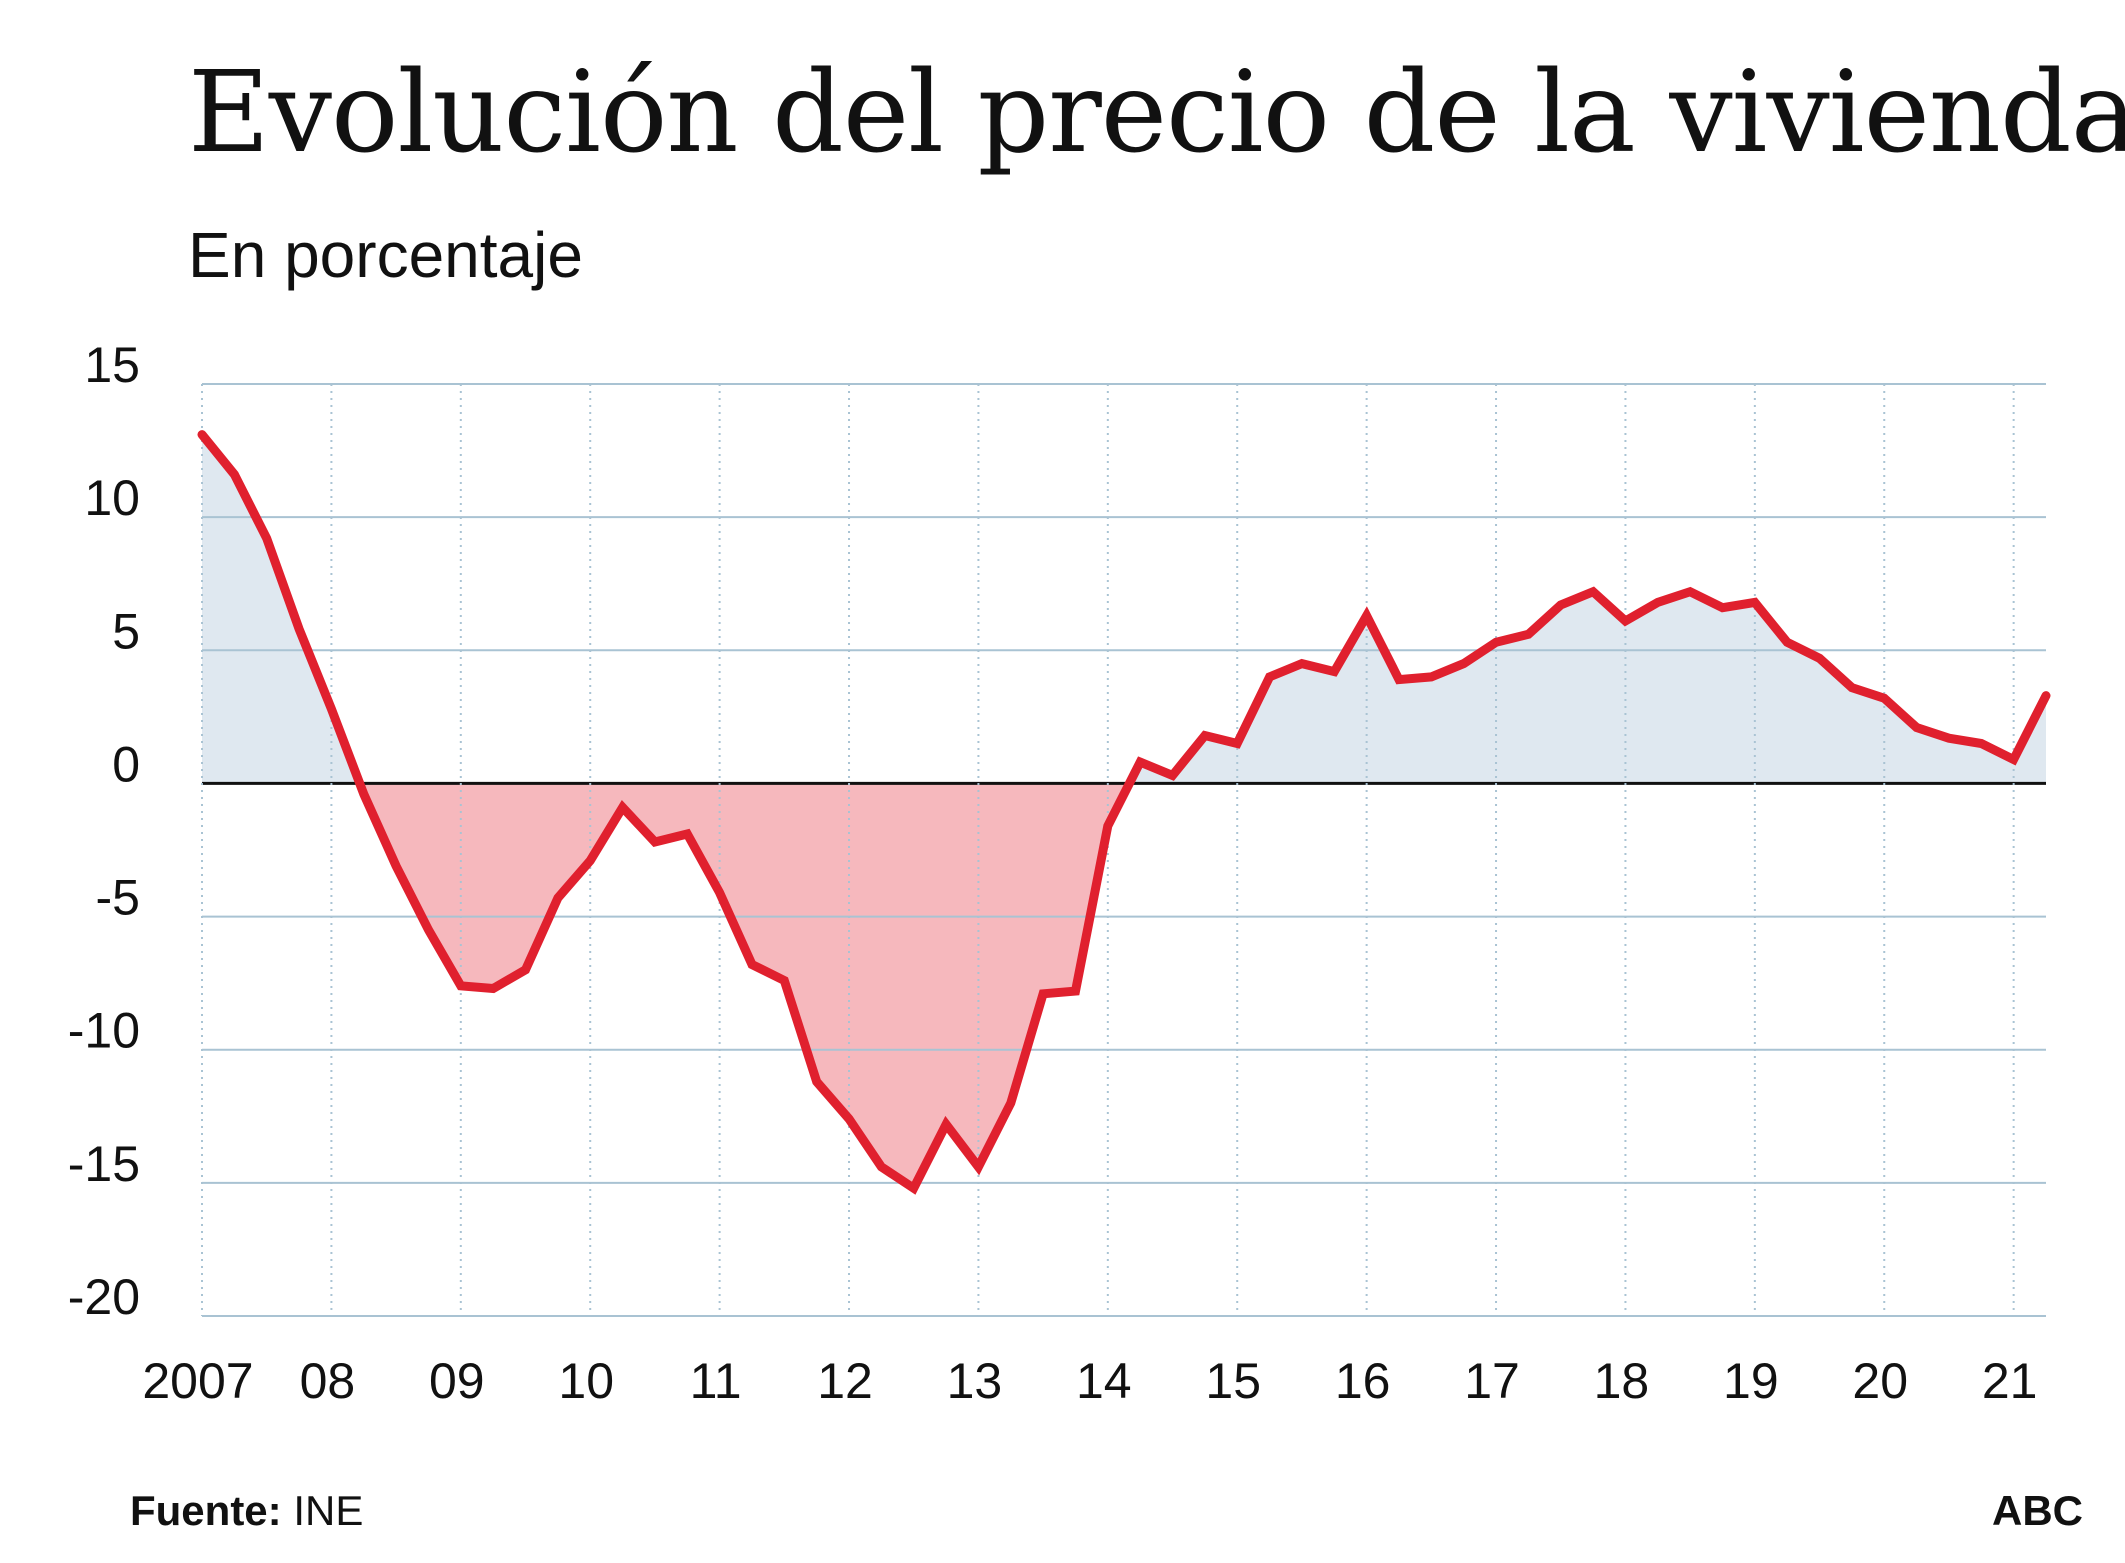 This screenshot has width=2125, height=1563. I want to click on y-tick-label--5: -5, so click(118, 898).